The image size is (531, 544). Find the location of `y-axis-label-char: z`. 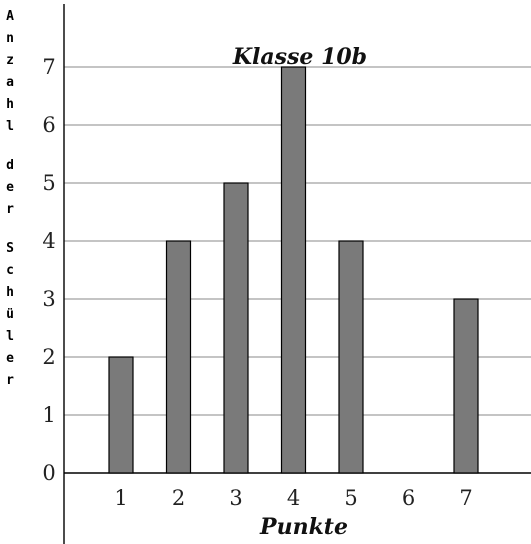

y-axis-label-char: z is located at coordinates (10, 60).